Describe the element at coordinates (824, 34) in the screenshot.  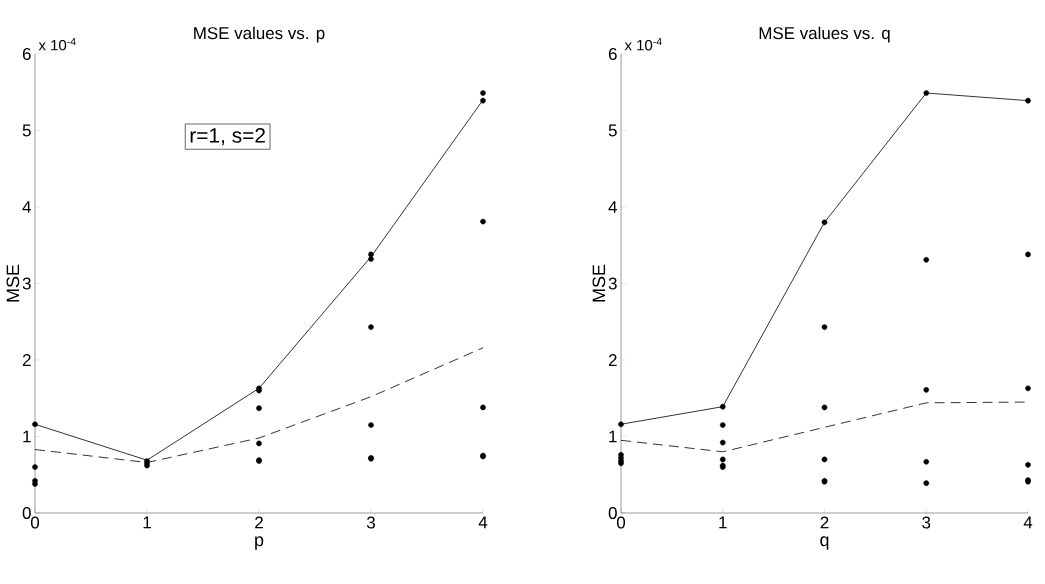
I see `chart-title: MSE values vs. q` at that location.